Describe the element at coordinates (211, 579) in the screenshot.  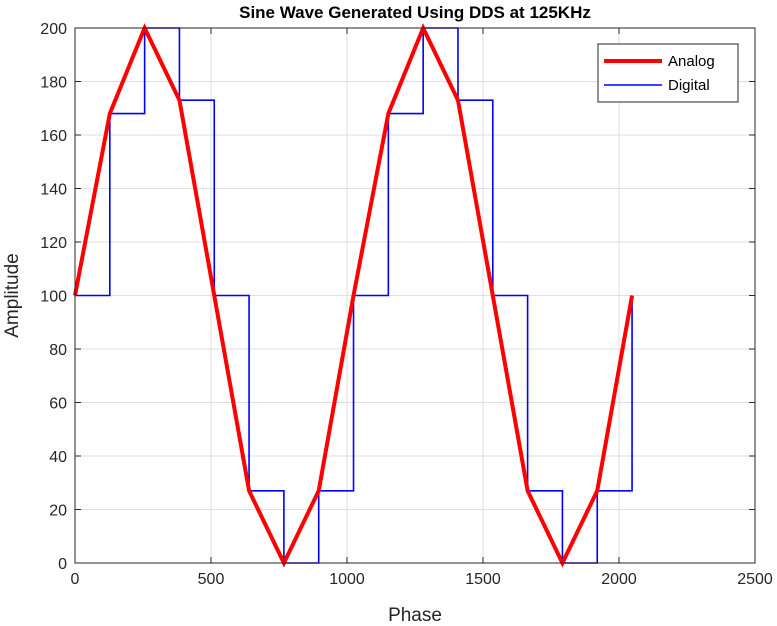
I see `x-tick-label: 500` at that location.